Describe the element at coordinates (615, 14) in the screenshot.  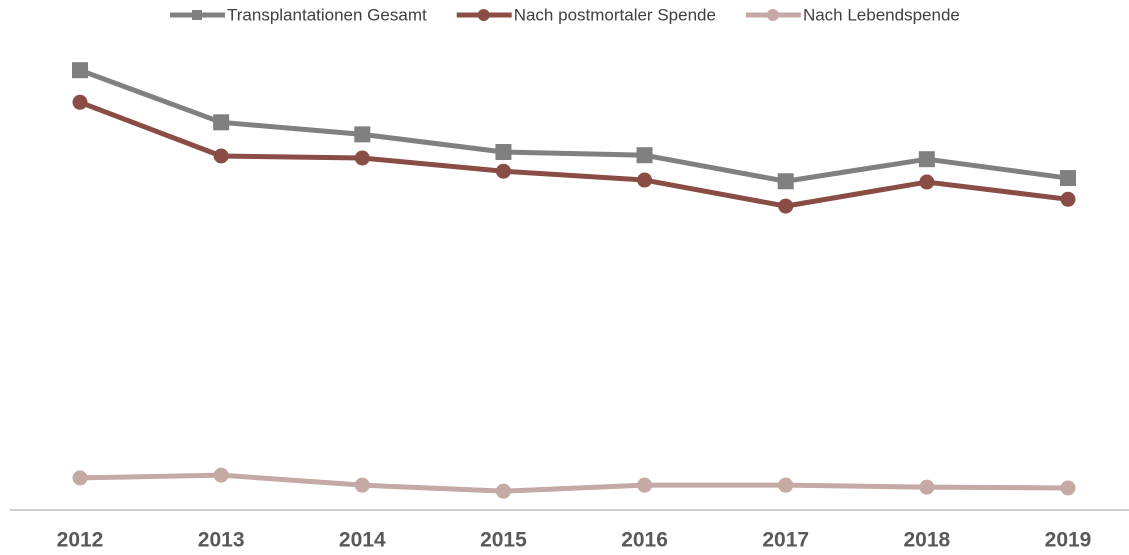
I see `legend-label: Nach postmortaler Spende` at that location.